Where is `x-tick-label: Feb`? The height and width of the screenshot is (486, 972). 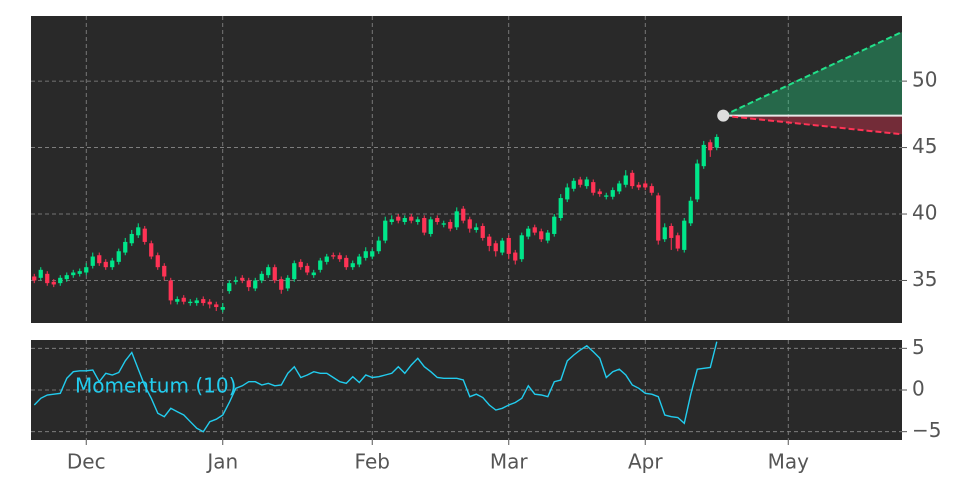
x-tick-label: Feb is located at coordinates (372, 462).